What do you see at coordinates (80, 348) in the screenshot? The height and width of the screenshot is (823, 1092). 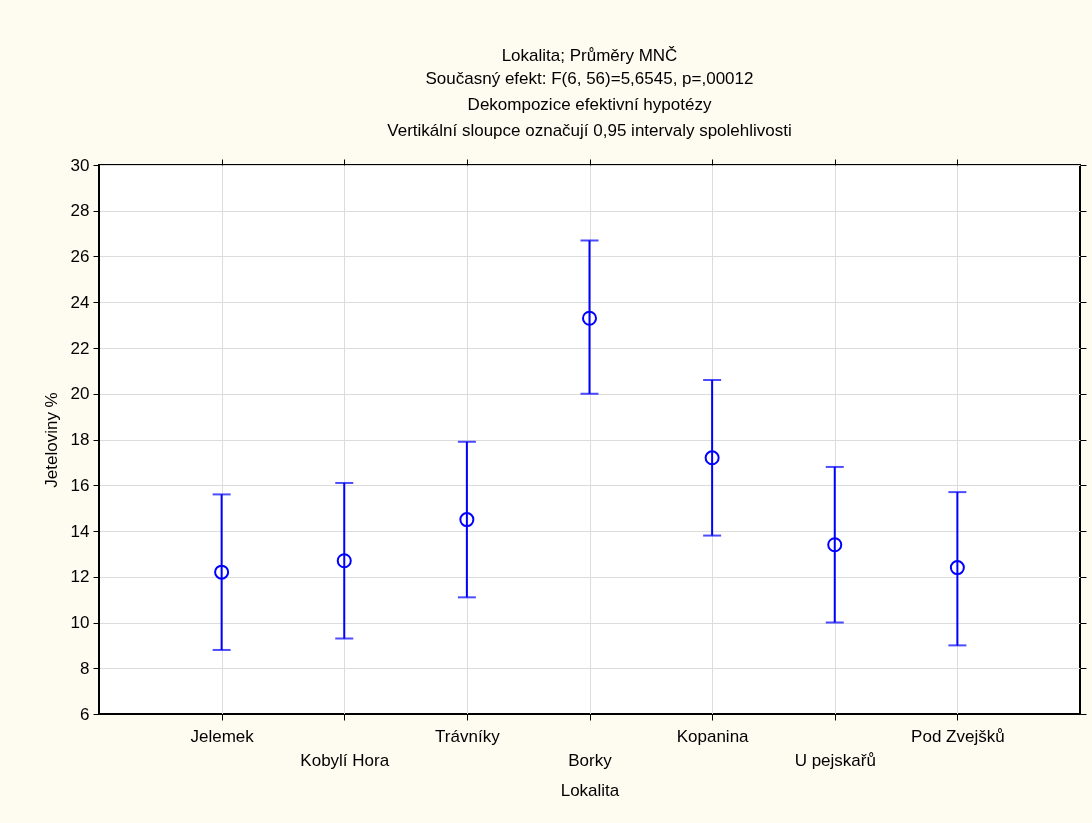 I see `y-tick-label: 22` at bounding box center [80, 348].